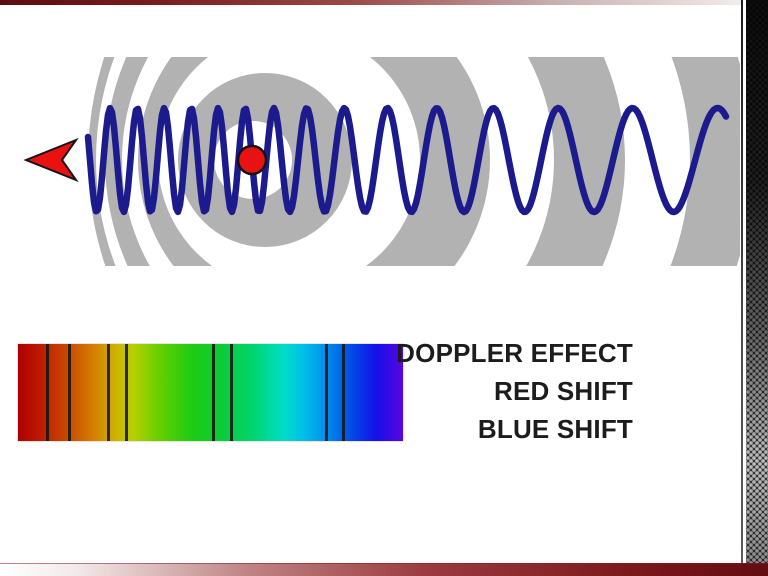 The image size is (768, 576). What do you see at coordinates (555, 429) in the screenshot?
I see `caption-line-blue-shift: BLUE SHIFT` at bounding box center [555, 429].